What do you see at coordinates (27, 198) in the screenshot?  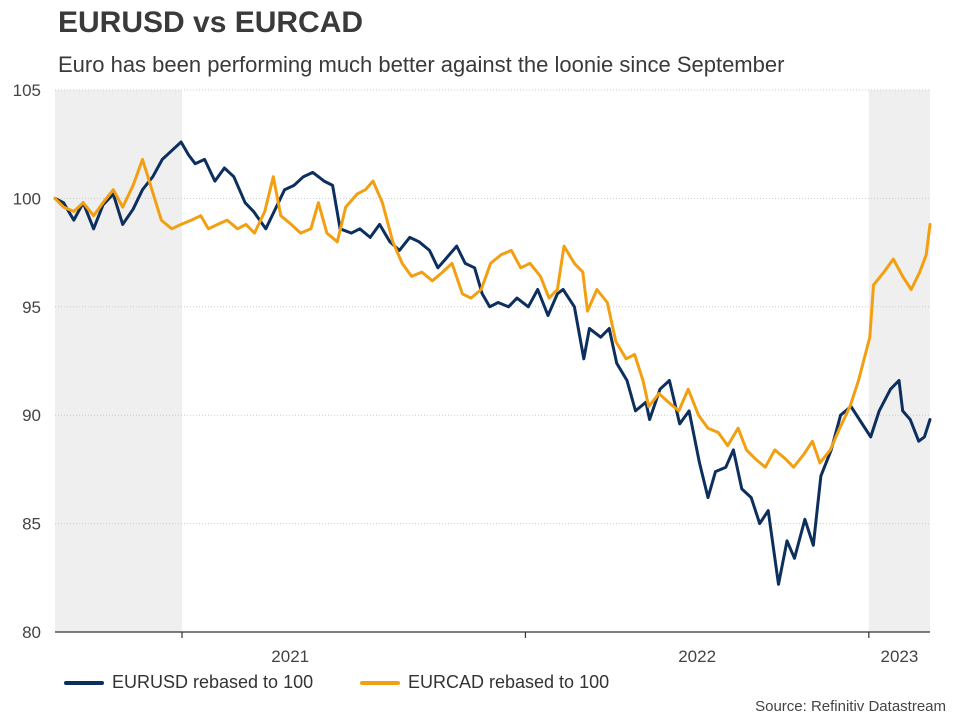 I see `y-tick-label-100: 100` at bounding box center [27, 198].